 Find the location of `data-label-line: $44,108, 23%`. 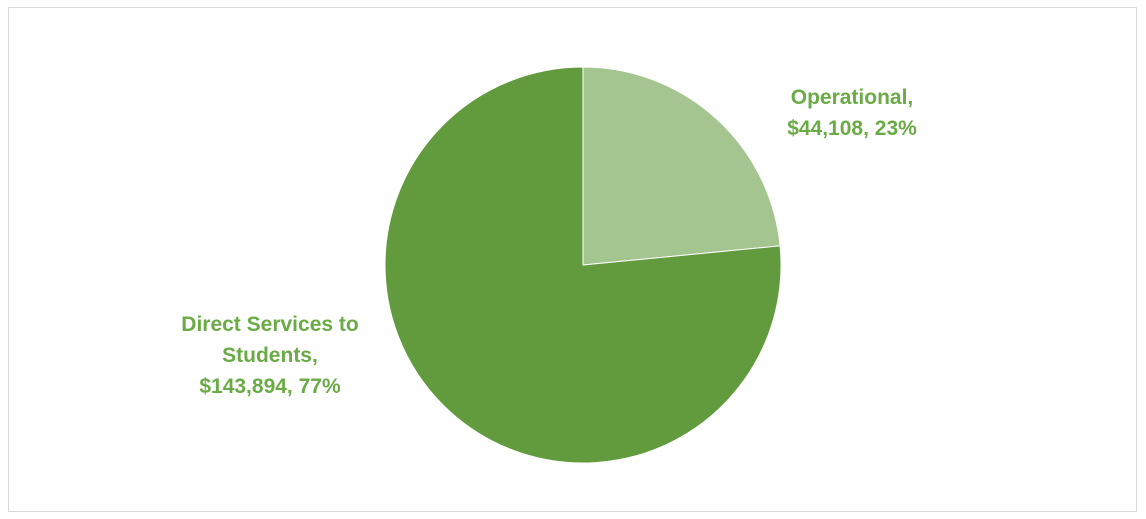

data-label-line: $44,108, 23% is located at coordinates (852, 128).